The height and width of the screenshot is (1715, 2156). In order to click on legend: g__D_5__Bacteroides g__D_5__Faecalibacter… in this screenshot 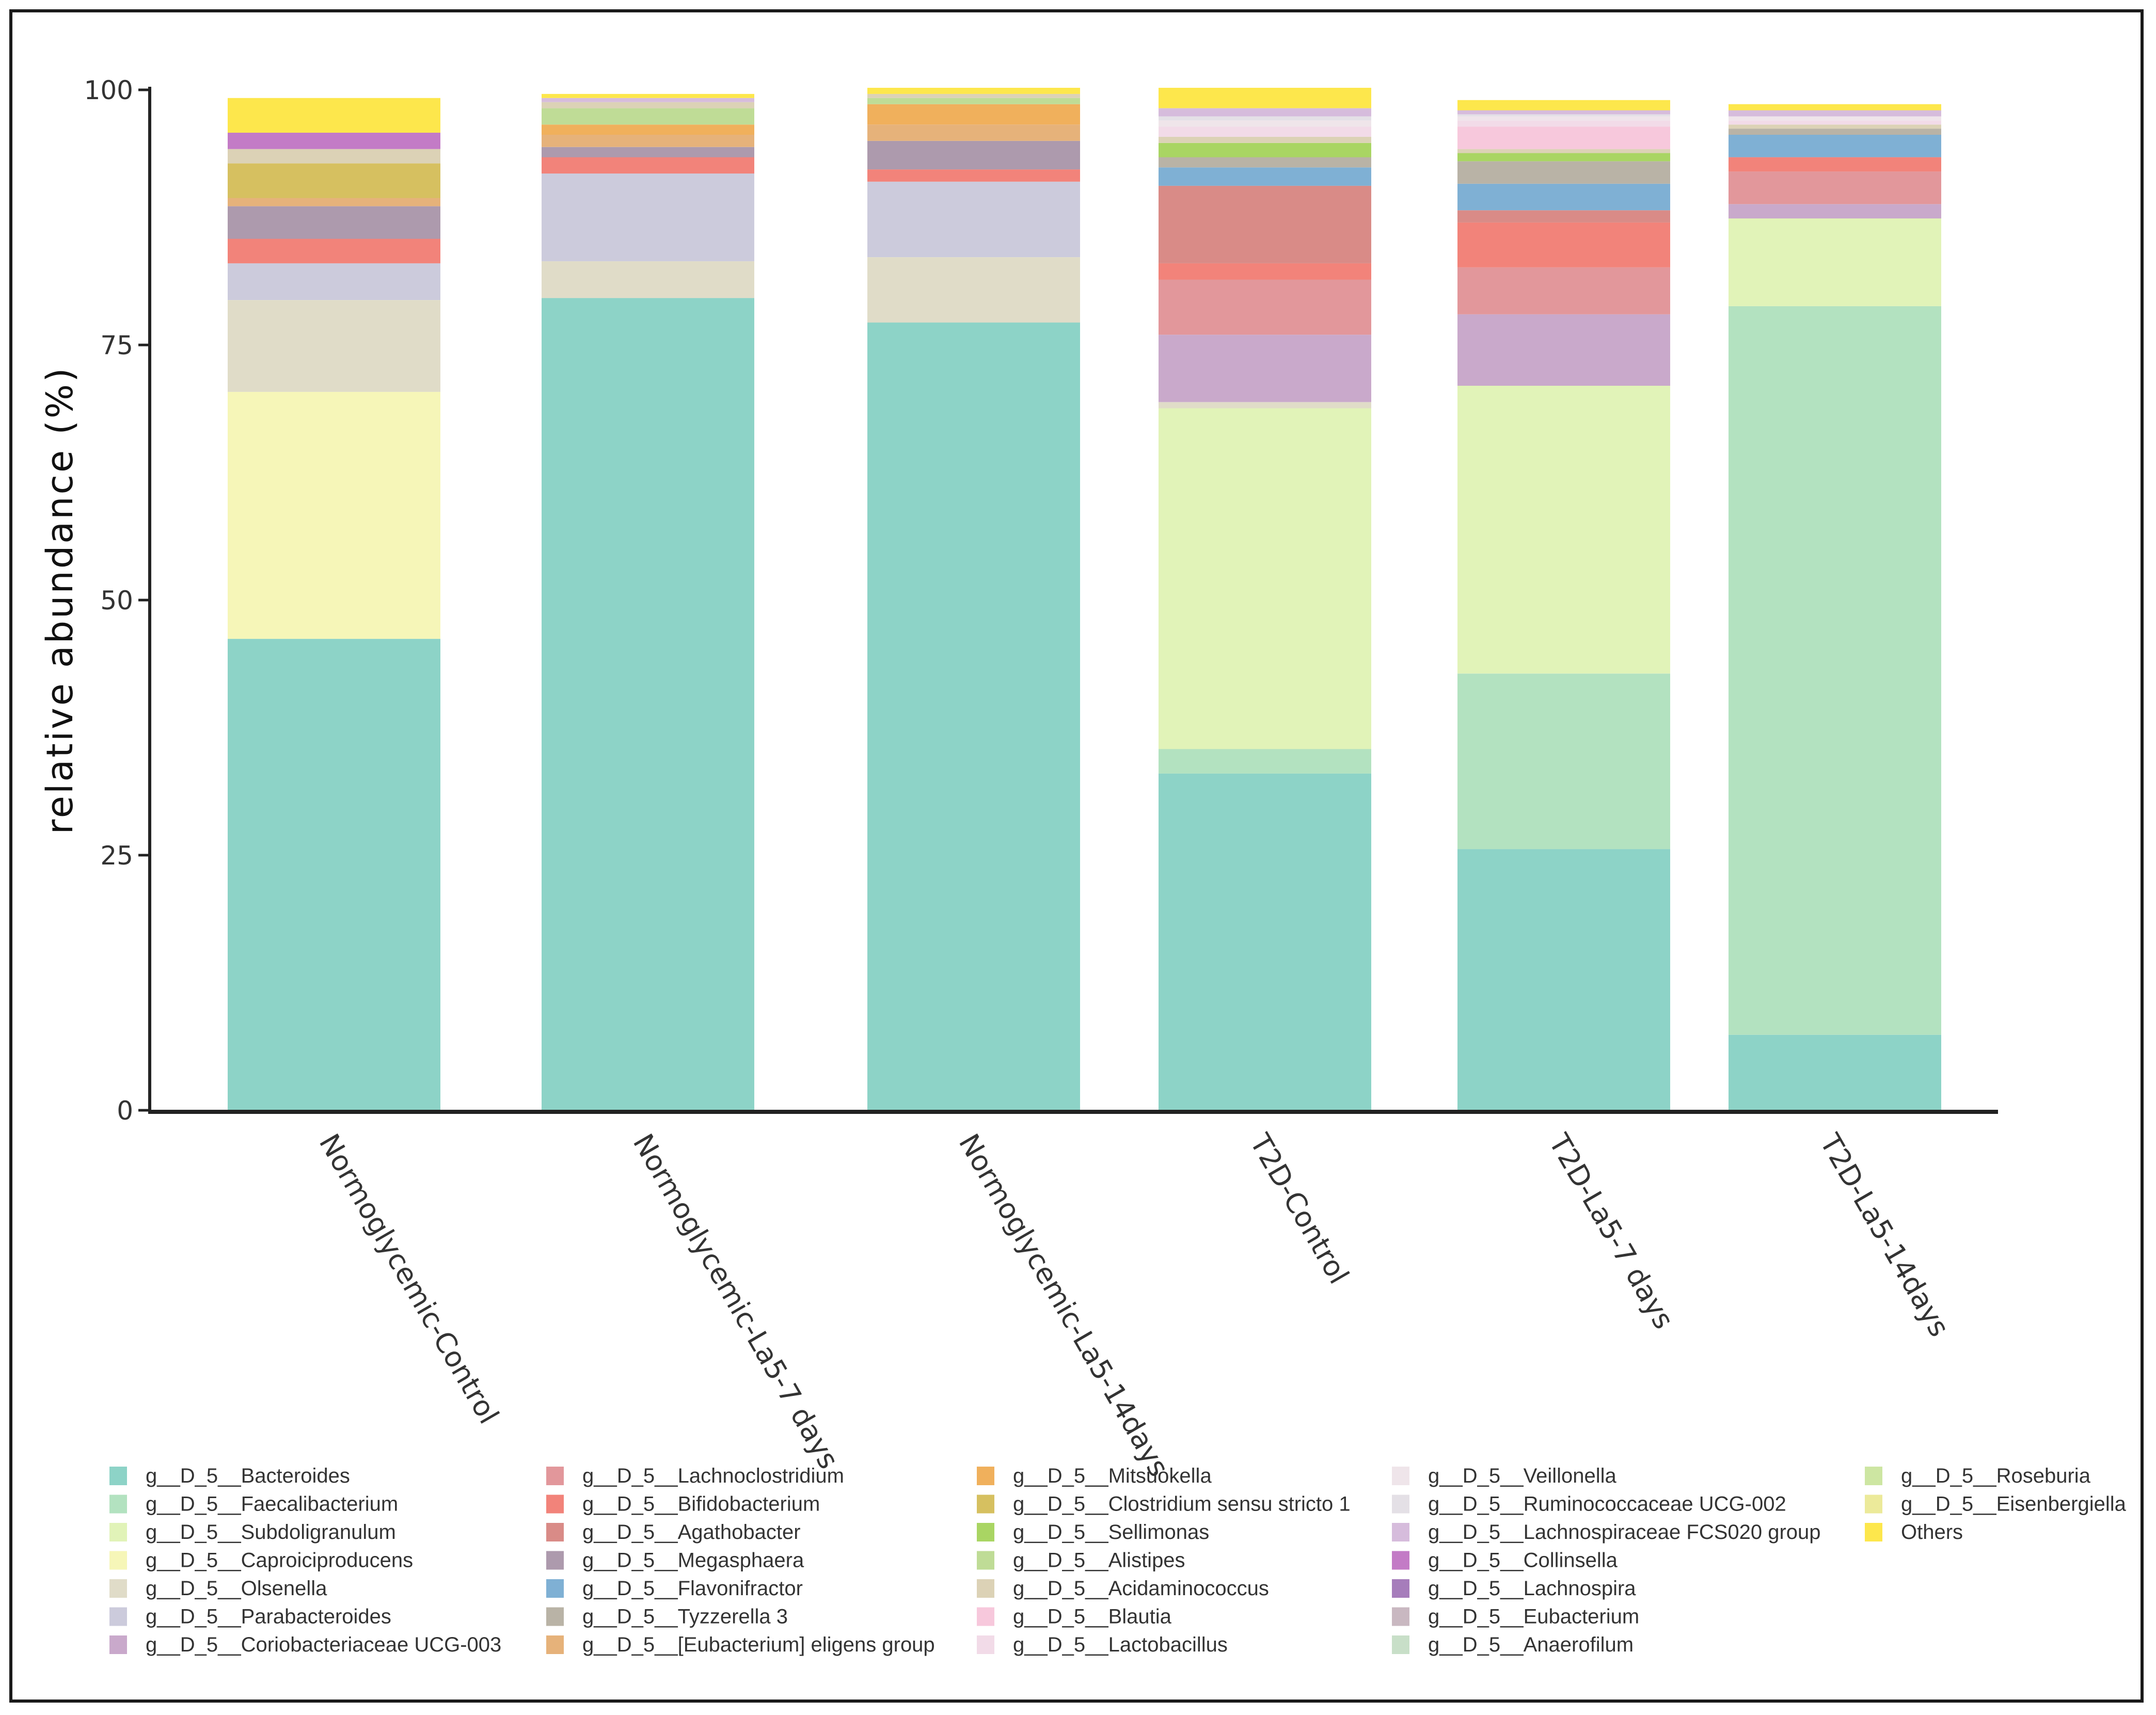, I will do `click(1118, 1560)`.